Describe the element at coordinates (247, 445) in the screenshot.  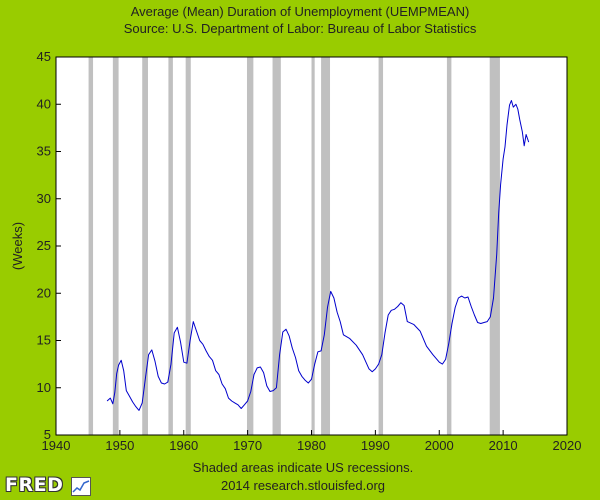
I see `x-tick-label-3: 1970` at that location.